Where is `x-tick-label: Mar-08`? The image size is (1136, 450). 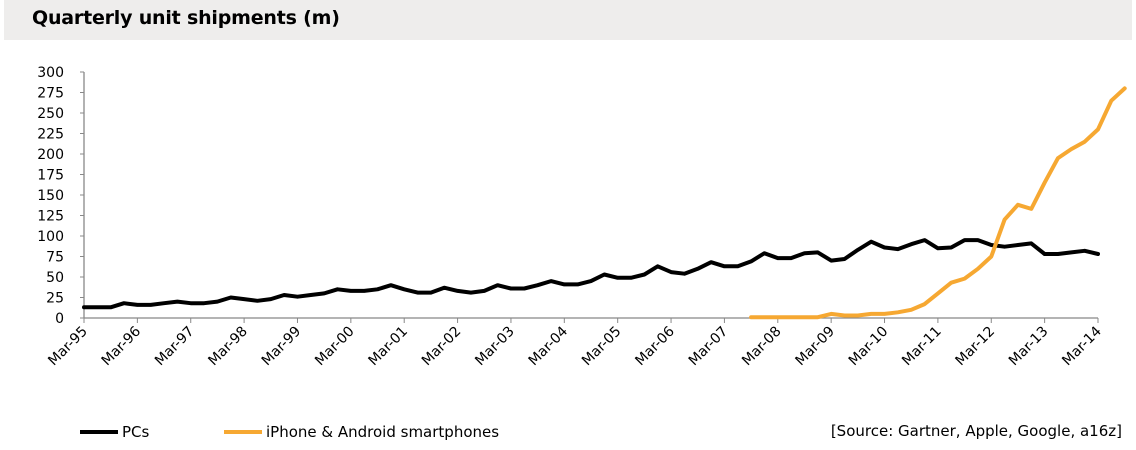 x-tick-label: Mar-08 is located at coordinates (762, 347).